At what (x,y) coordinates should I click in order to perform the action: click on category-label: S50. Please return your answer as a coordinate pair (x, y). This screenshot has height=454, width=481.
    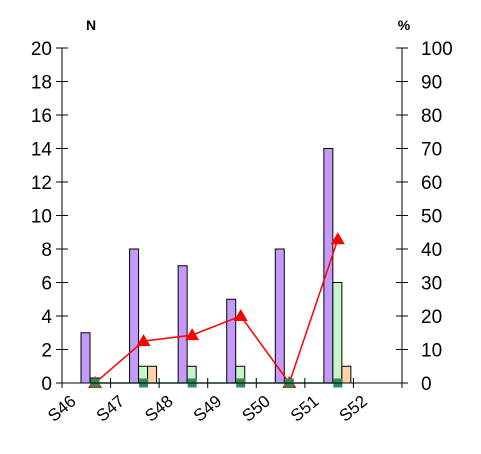
    Looking at the image, I should click on (255, 409).